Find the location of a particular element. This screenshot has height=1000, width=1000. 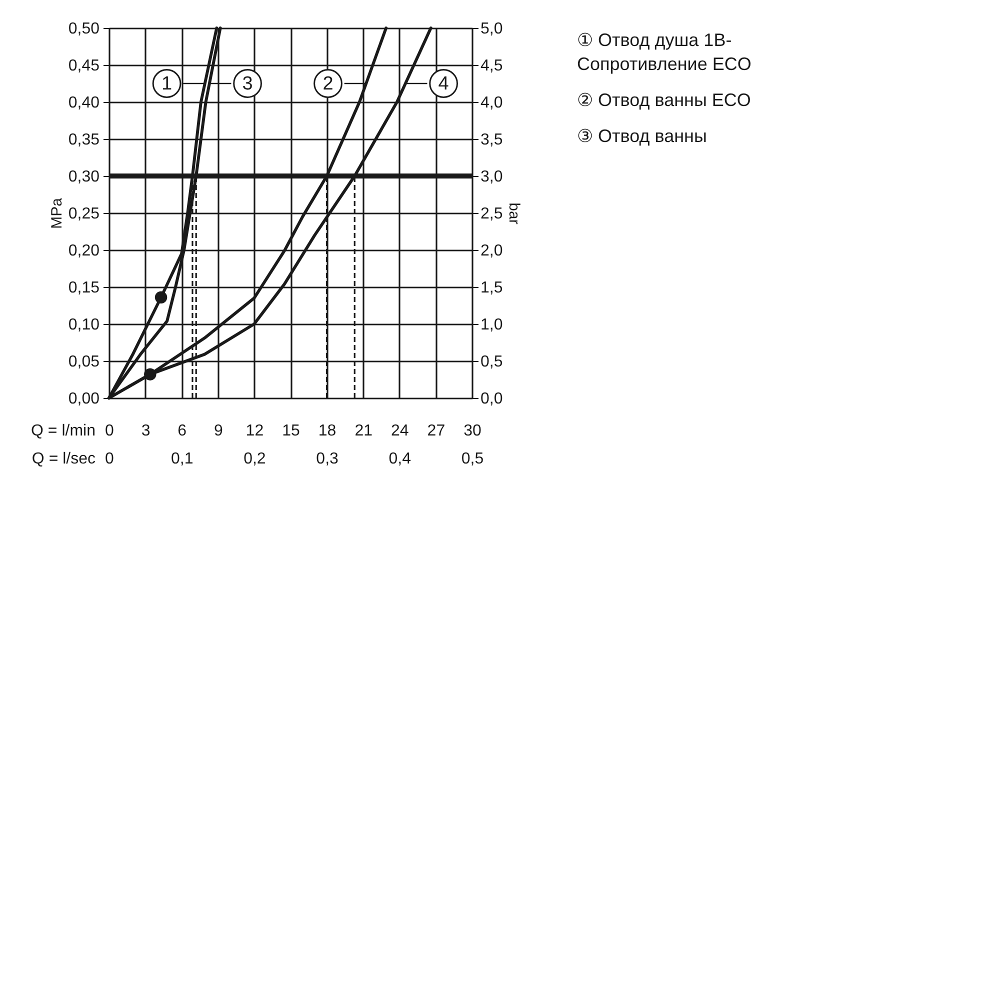

y-tick-label: 0,50 is located at coordinates (84, 29).